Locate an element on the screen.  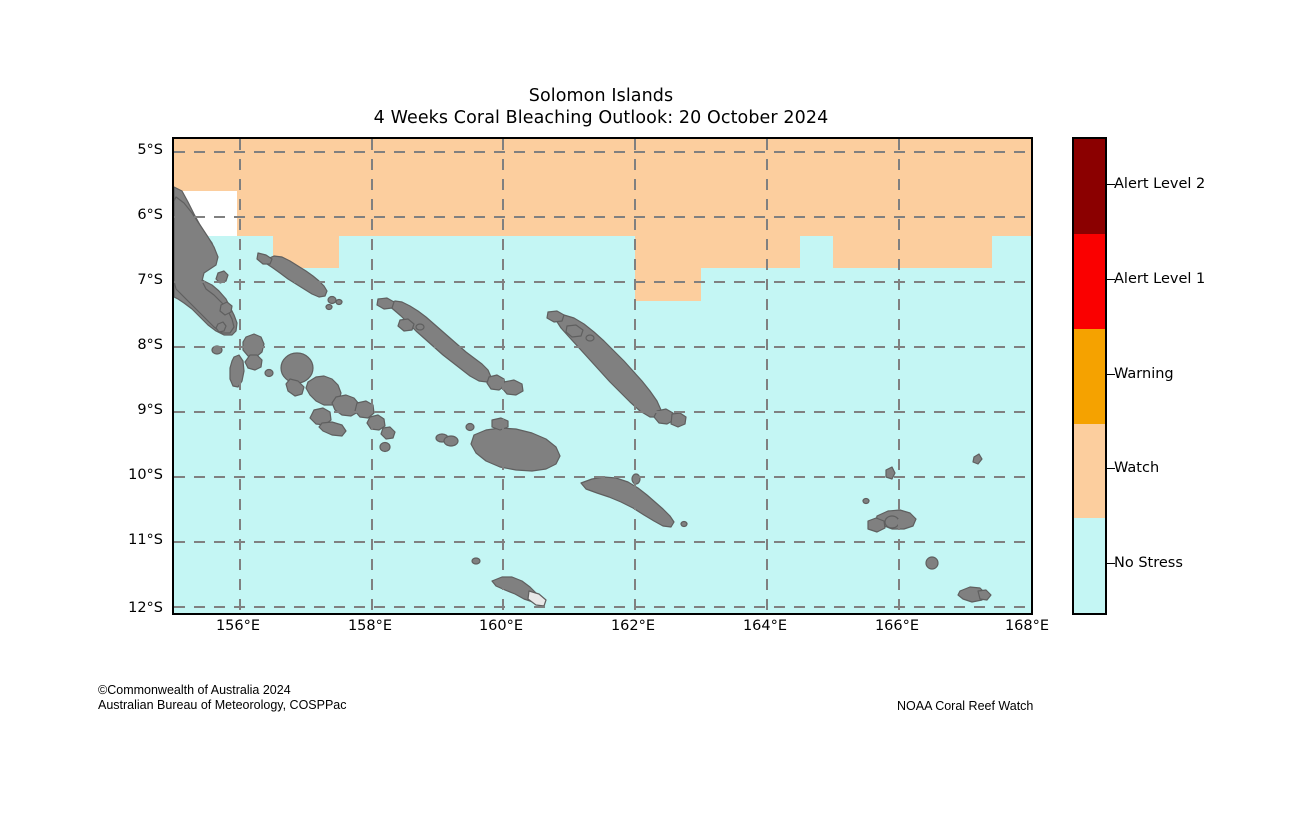
lat-tick-7s: 7°S is located at coordinates (150, 280).